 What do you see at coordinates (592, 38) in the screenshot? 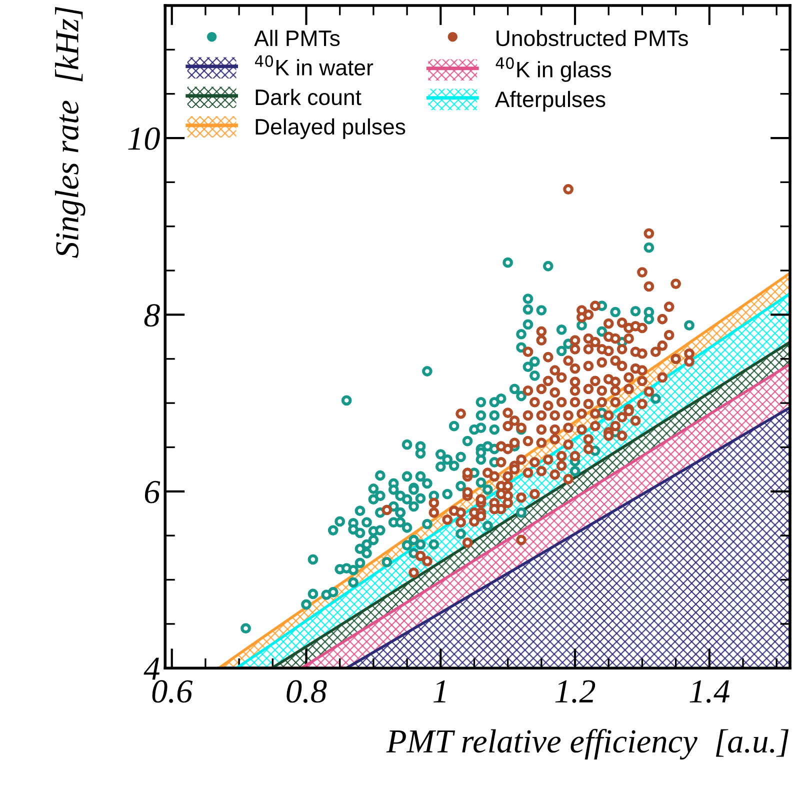
I see `legend-label: Unobstructed PMTs` at bounding box center [592, 38].